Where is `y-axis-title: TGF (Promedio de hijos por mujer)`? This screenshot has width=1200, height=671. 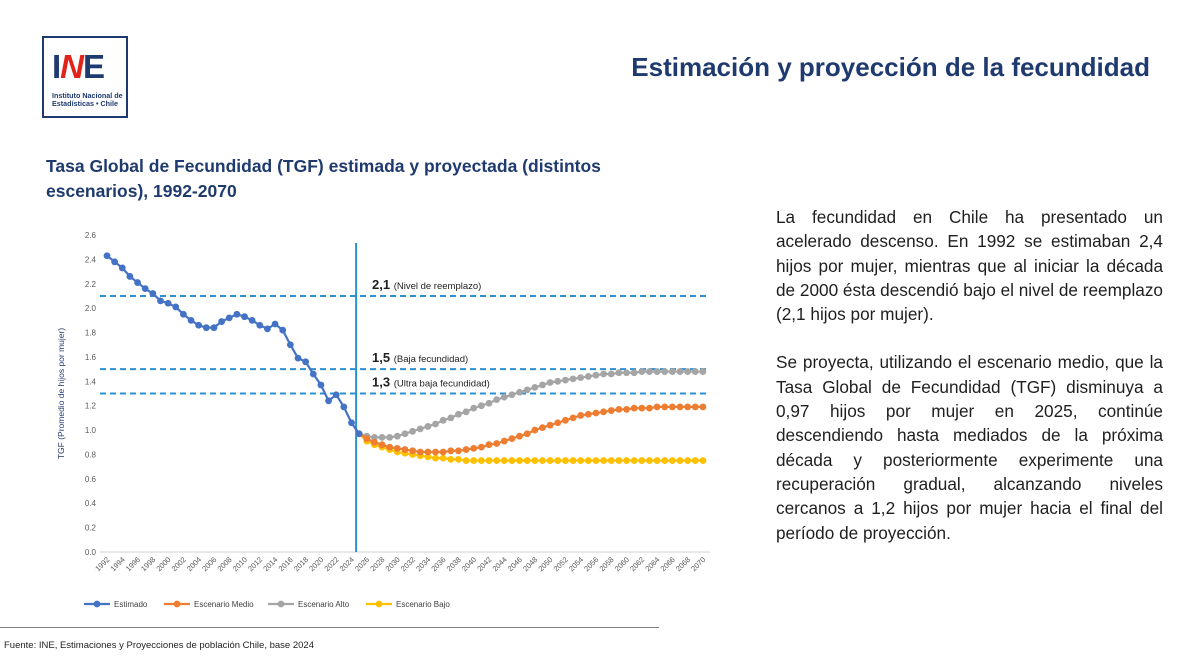 y-axis-title: TGF (Promedio de hijos por mujer) is located at coordinates (61, 393).